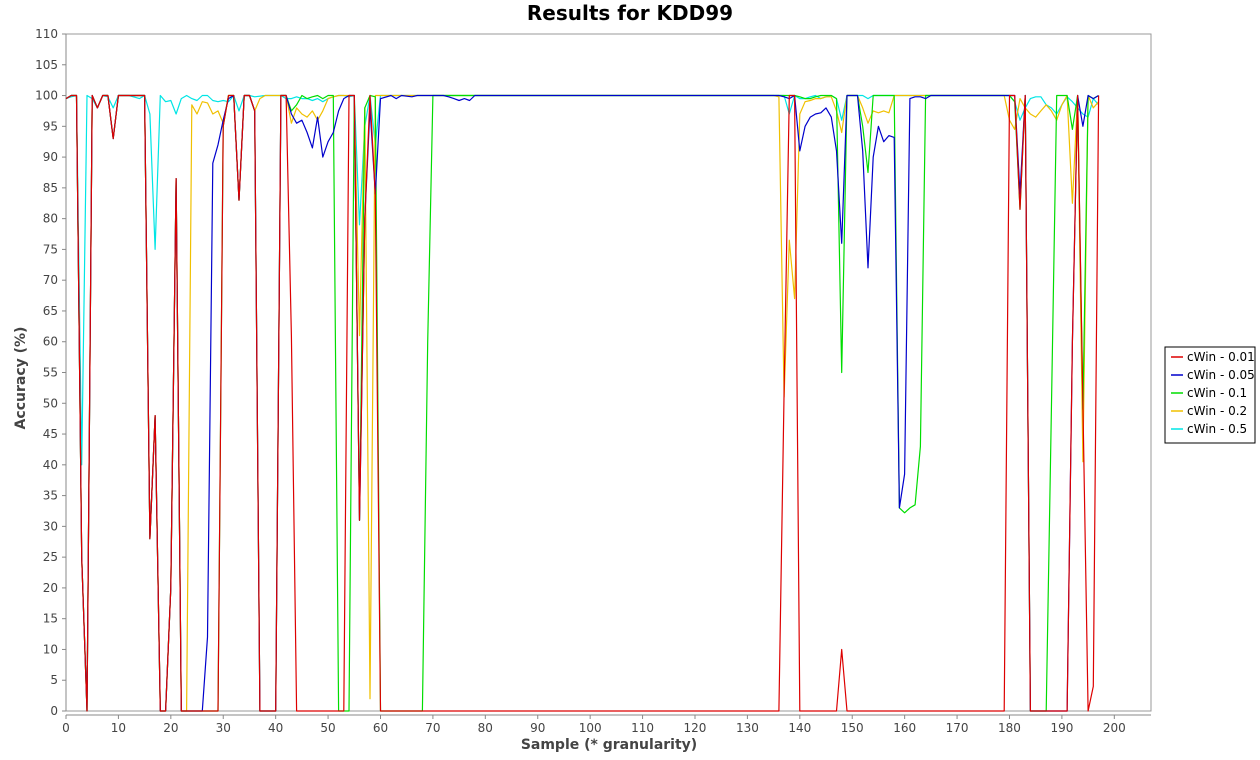  I want to click on x-tick-label: 60, so click(380, 728).